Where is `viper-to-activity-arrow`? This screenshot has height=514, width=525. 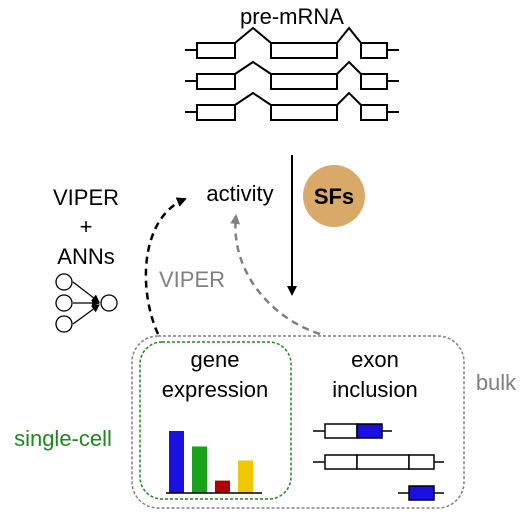 viper-to-activity-arrow is located at coordinates (275, 275).